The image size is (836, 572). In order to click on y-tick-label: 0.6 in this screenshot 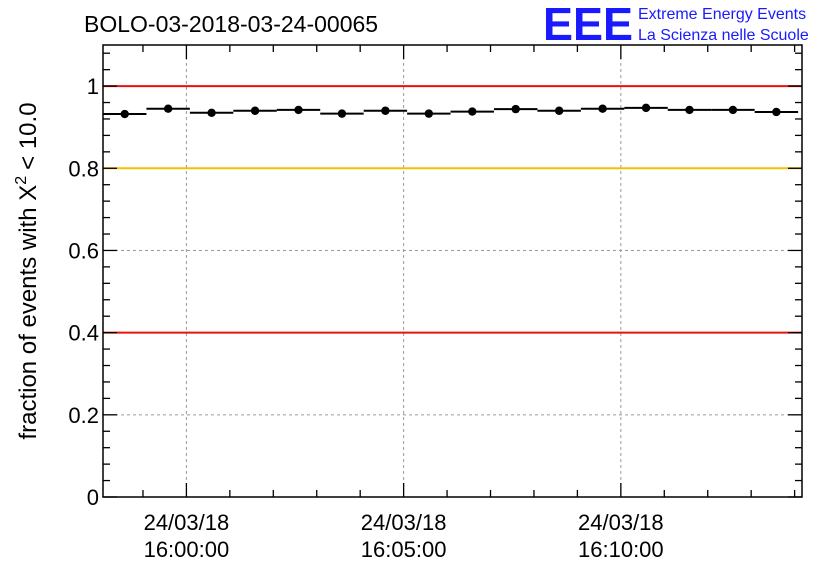, I will do `click(83, 250)`.